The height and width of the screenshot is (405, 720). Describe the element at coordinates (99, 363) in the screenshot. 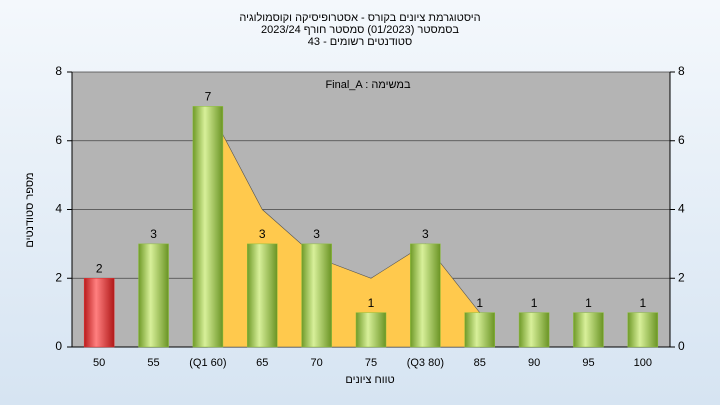

I see `x-tick-label: 50` at that location.